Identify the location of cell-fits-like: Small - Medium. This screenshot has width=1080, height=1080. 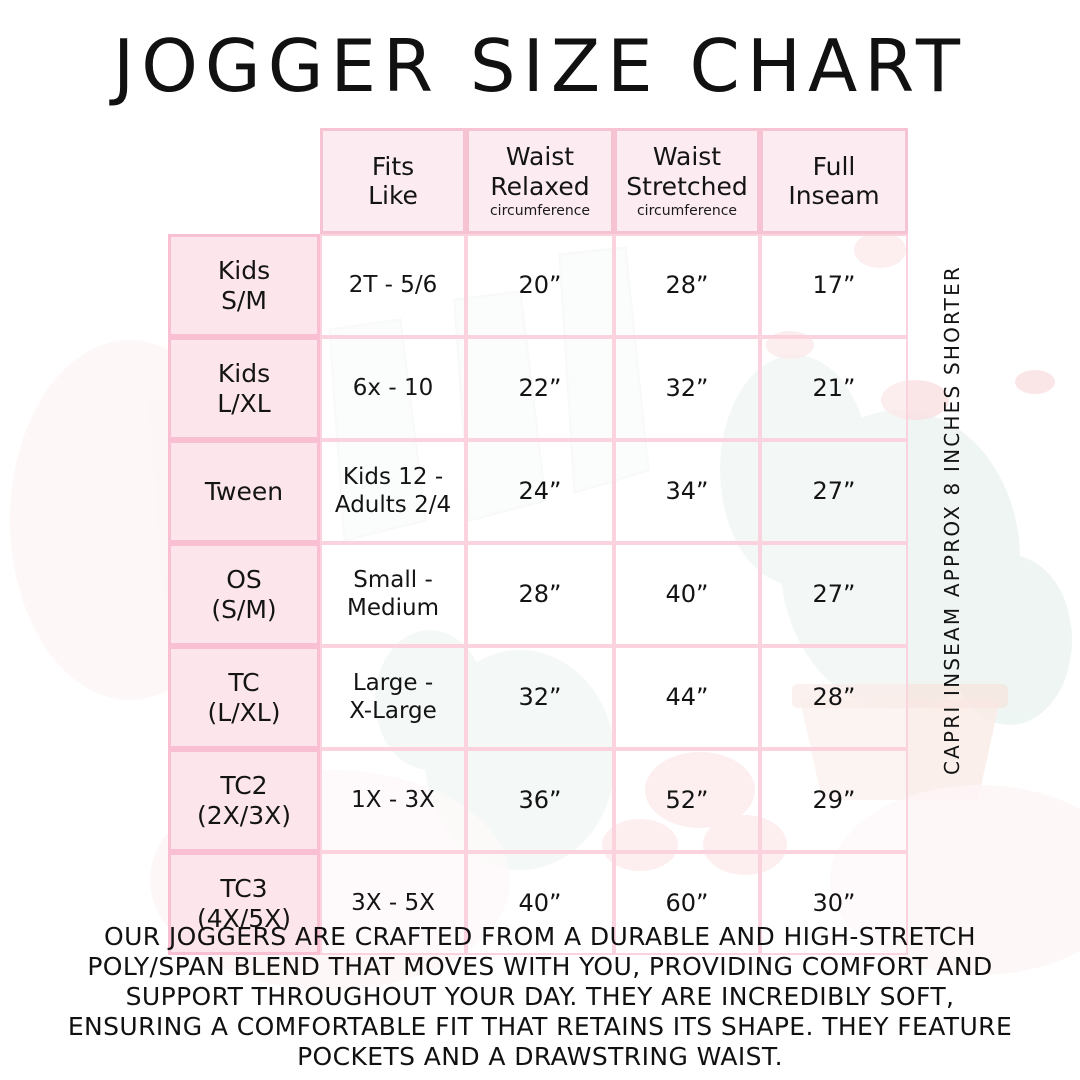
(393, 594).